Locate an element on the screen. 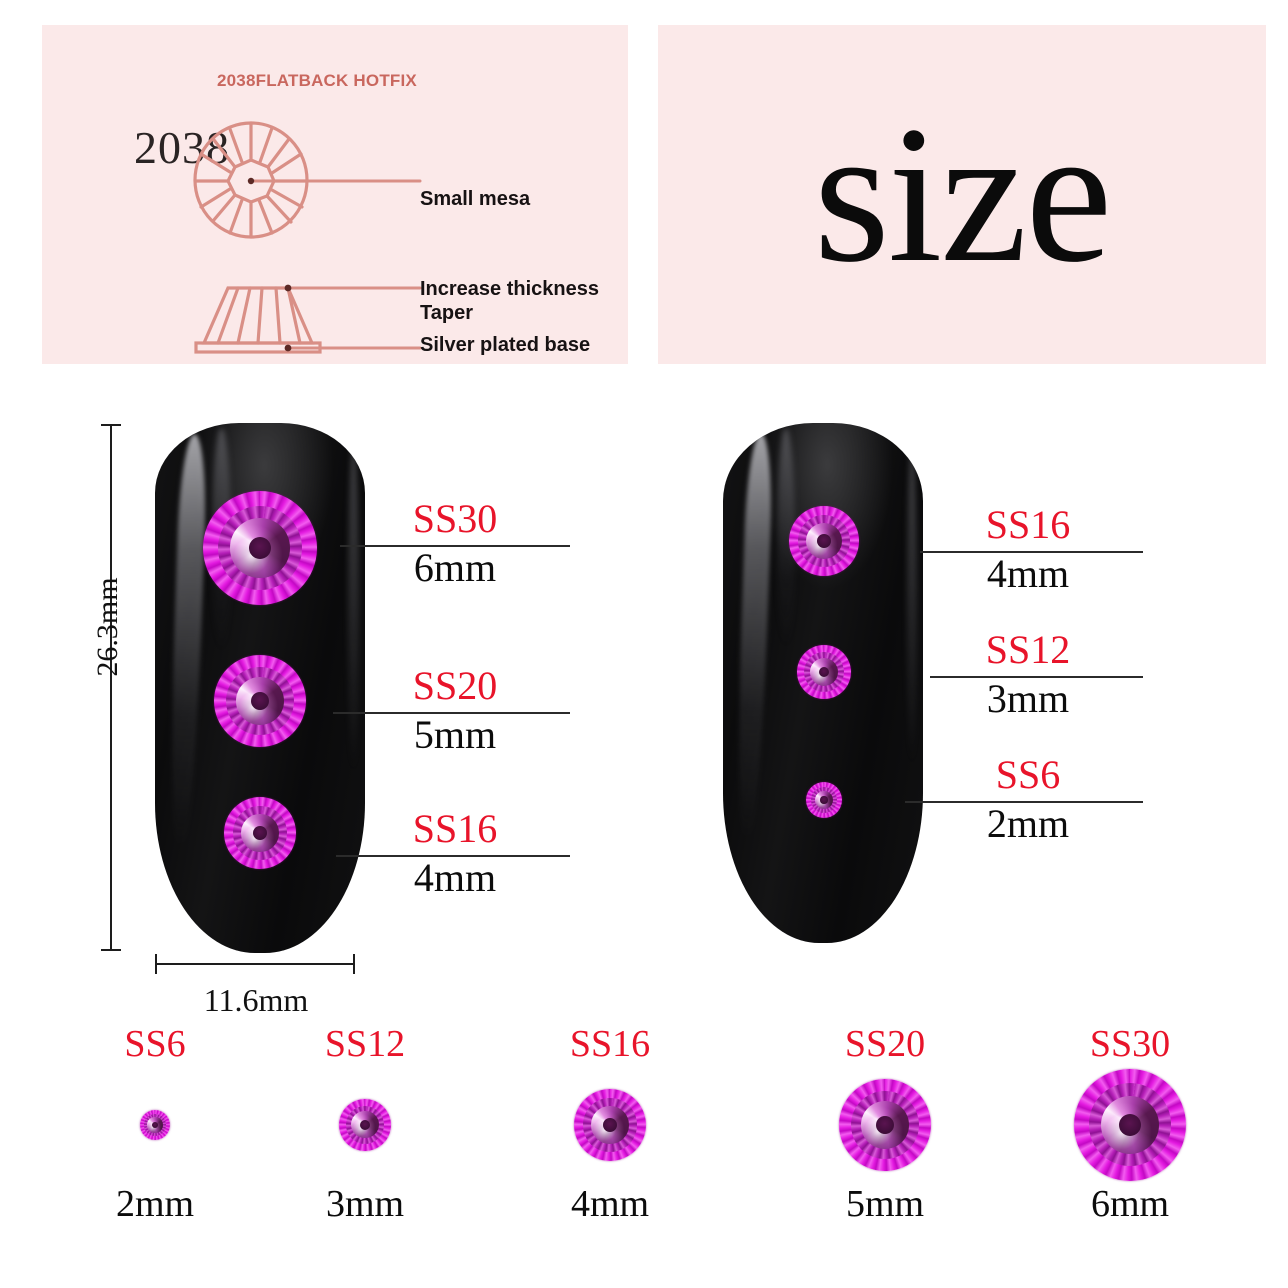  size-heading-text: size is located at coordinates (963, 194).